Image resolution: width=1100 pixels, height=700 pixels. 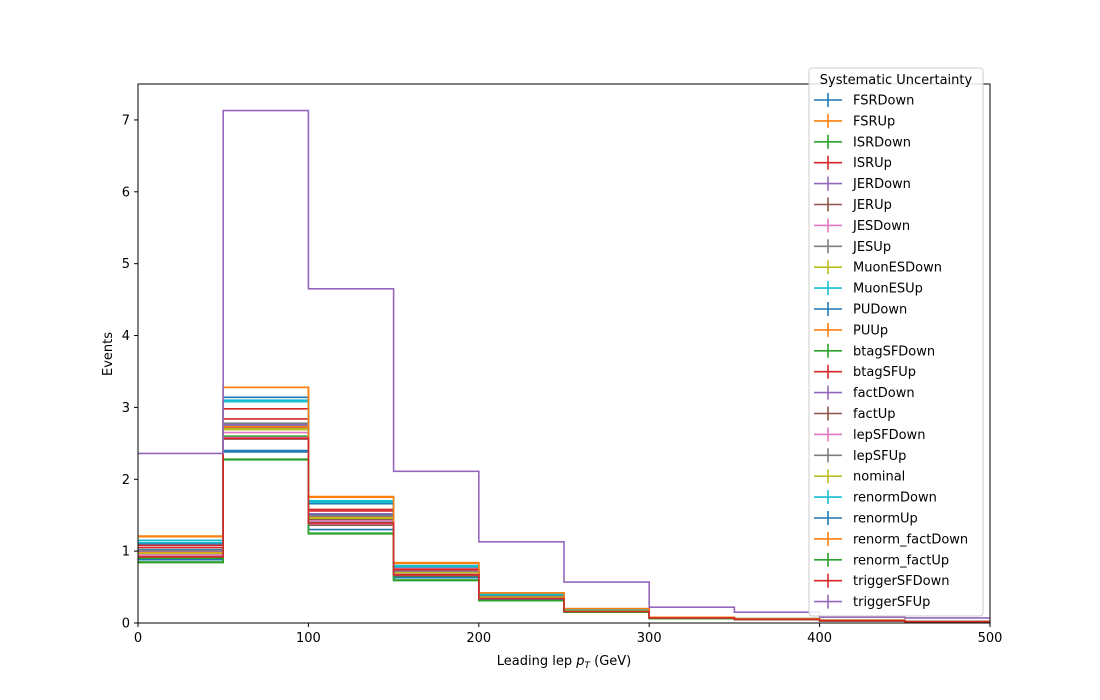 I want to click on legend-label-13: btagSFUp, so click(x=884, y=372).